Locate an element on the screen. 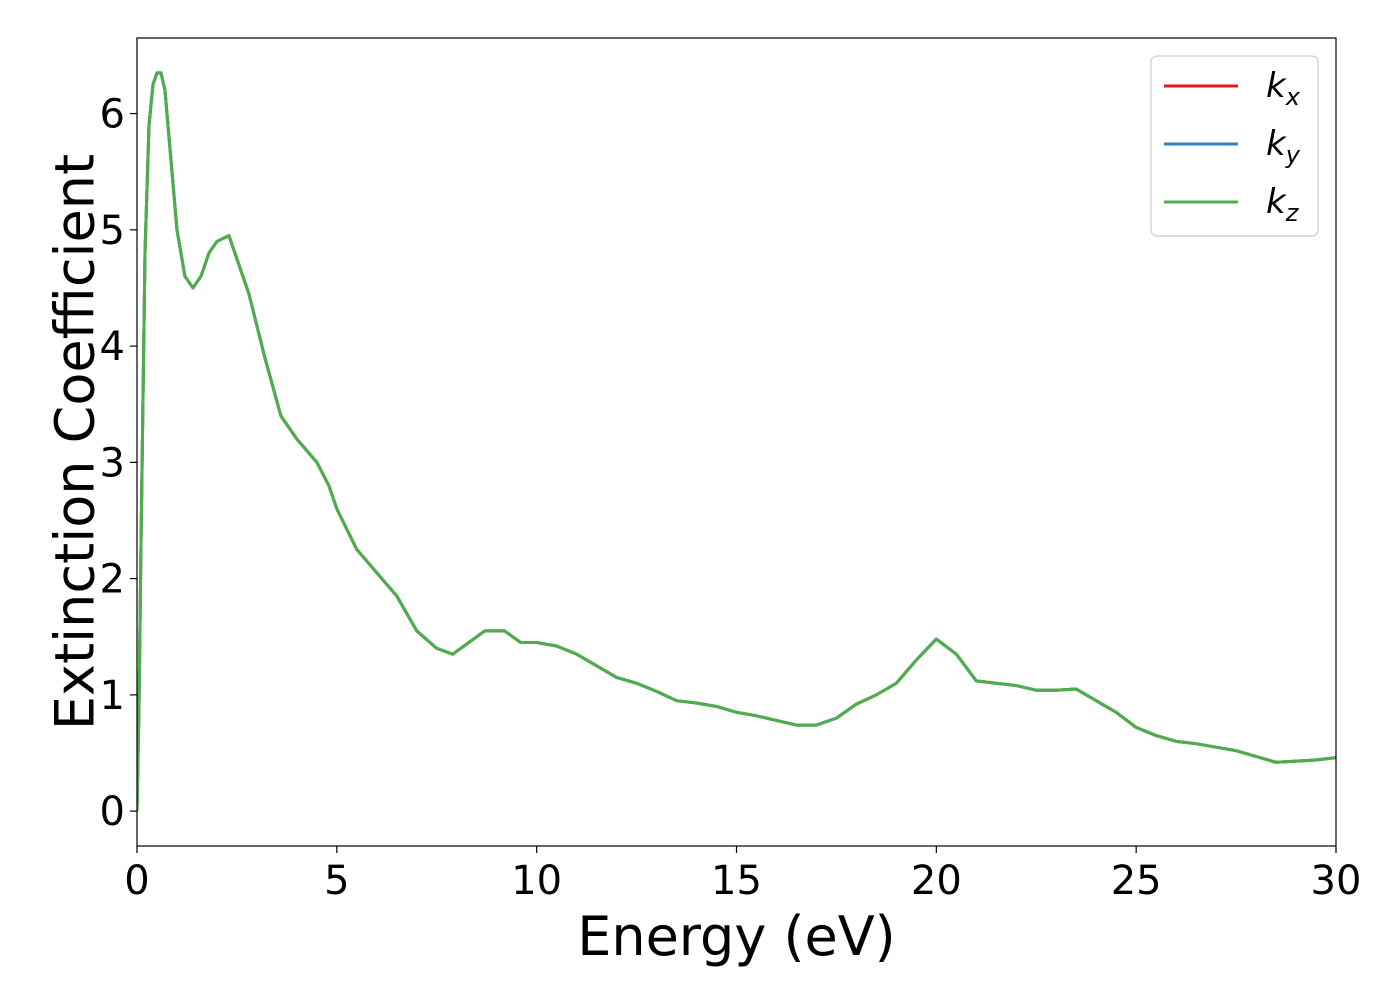  x-tick-label: 15 is located at coordinates (736, 881).